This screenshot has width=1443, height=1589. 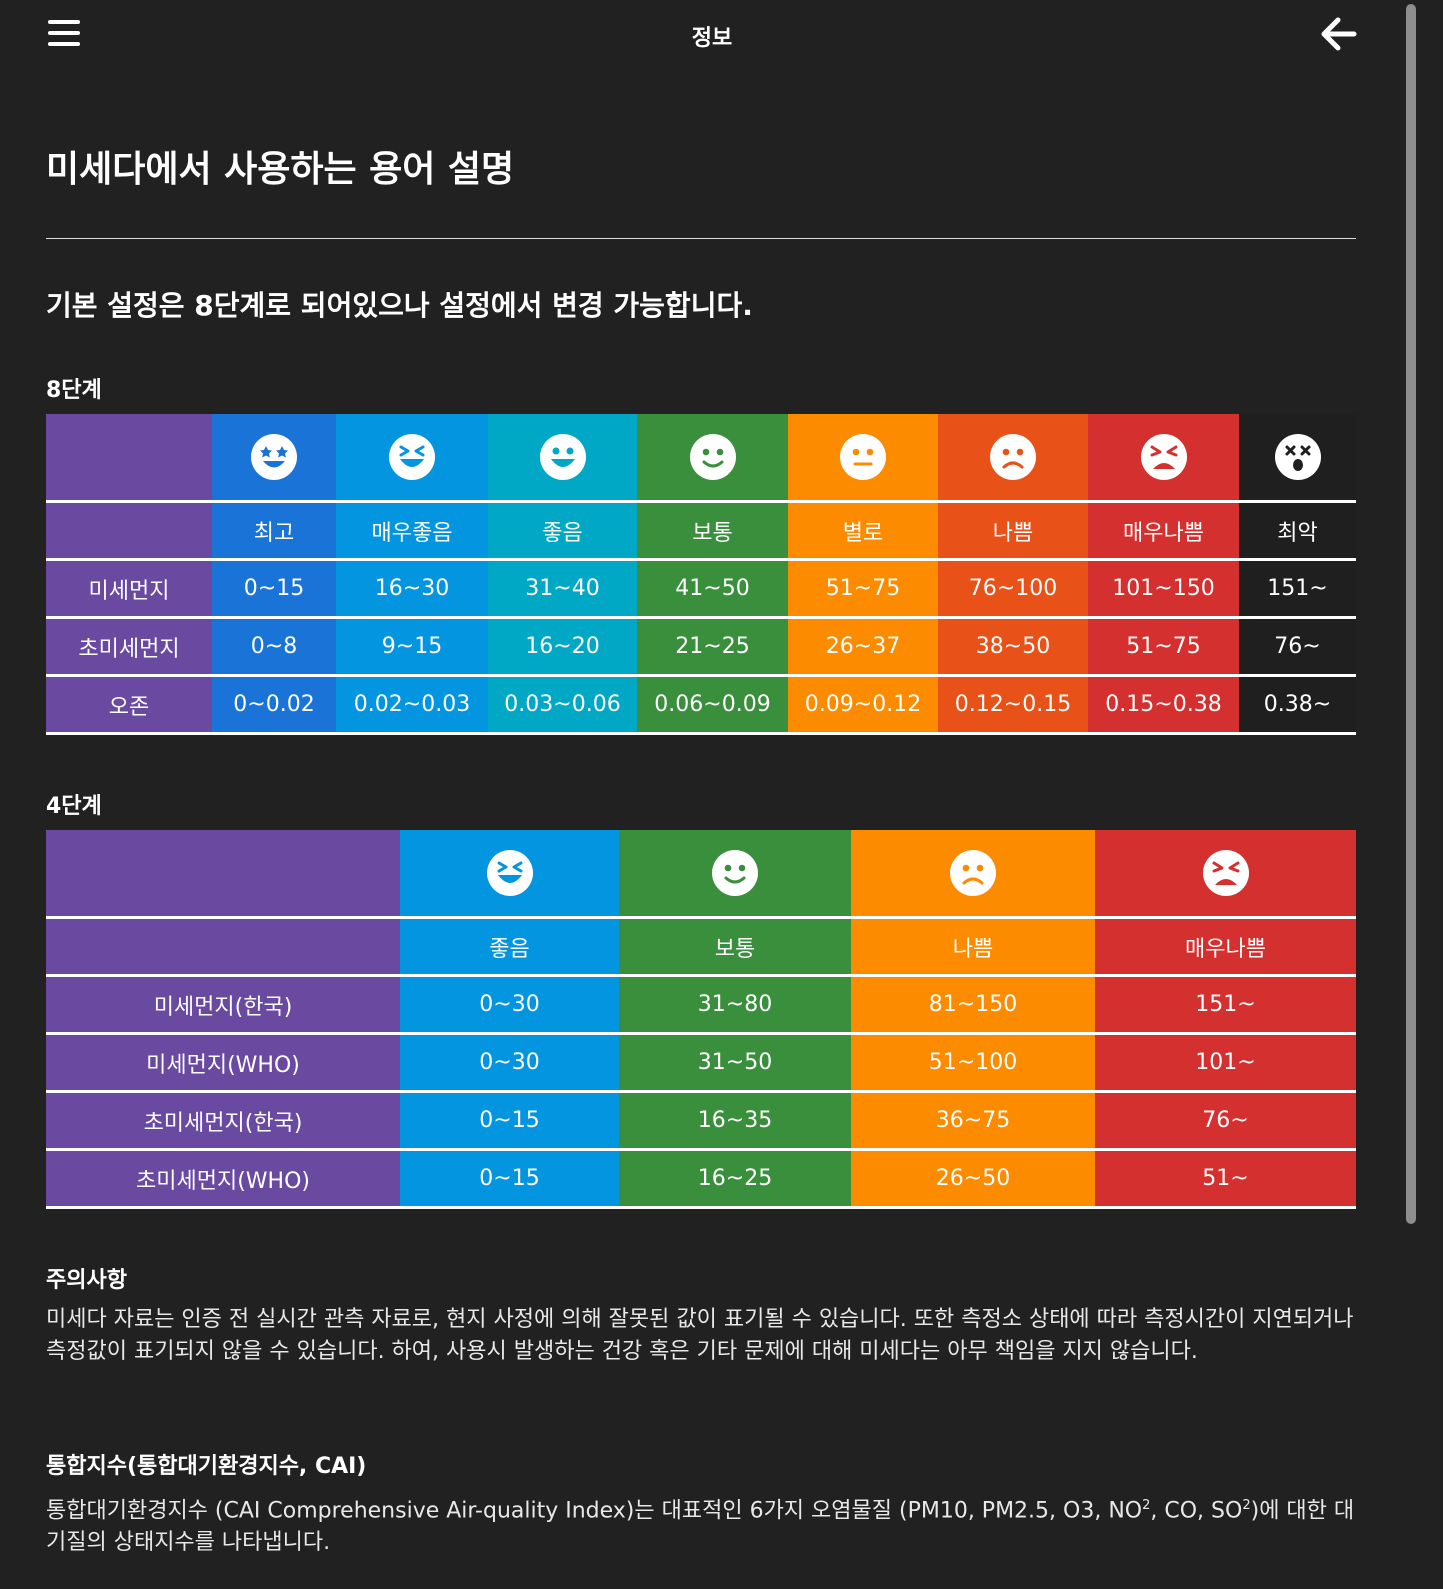 I want to click on range-cell: 41~50, so click(x=712, y=589).